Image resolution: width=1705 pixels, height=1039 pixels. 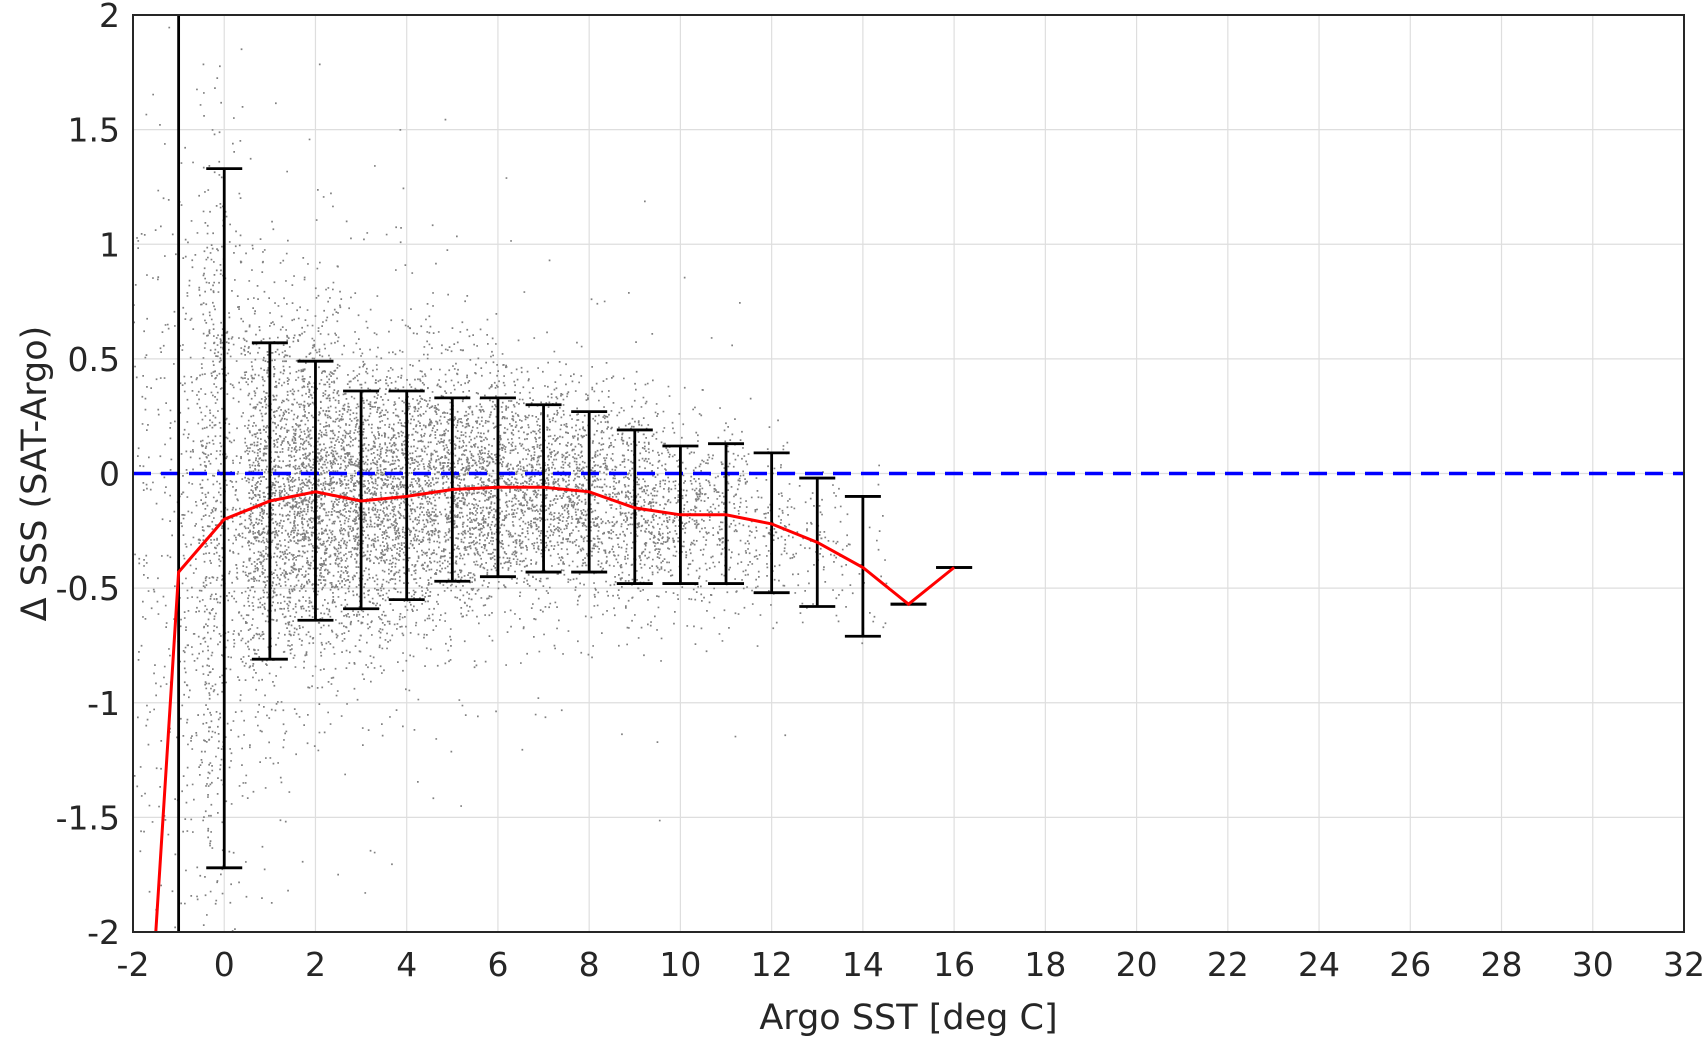 I want to click on x-tick-label: 14, so click(x=863, y=964).